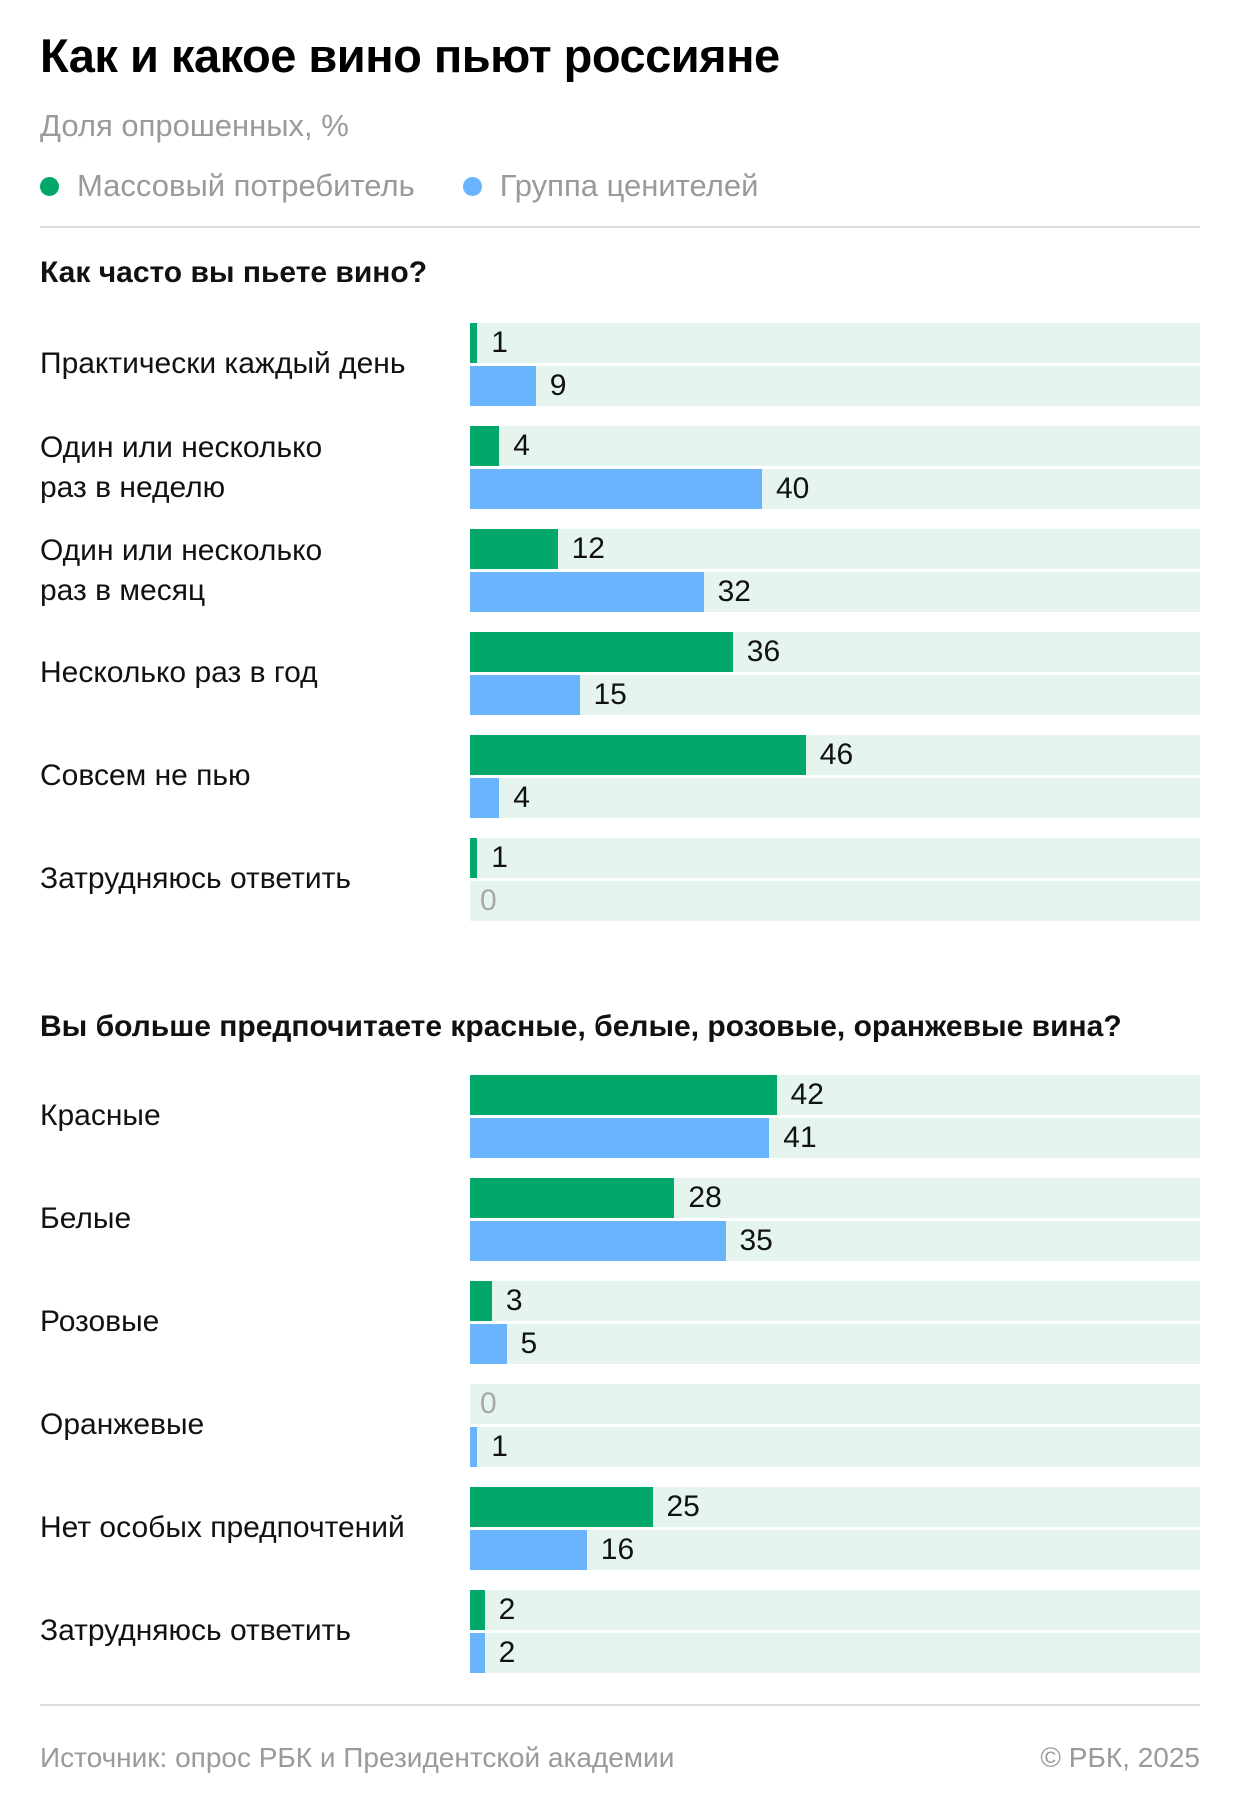 The image size is (1240, 1810). What do you see at coordinates (1120, 1757) in the screenshot?
I see `copyright: © РБК, 2025` at bounding box center [1120, 1757].